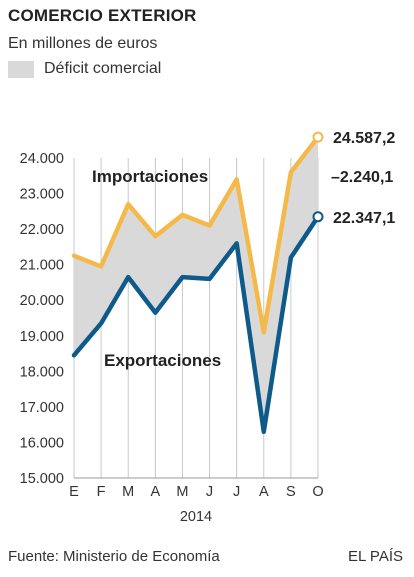 Image resolution: width=414 pixels, height=577 pixels. I want to click on x-tick-label: F, so click(101, 492).